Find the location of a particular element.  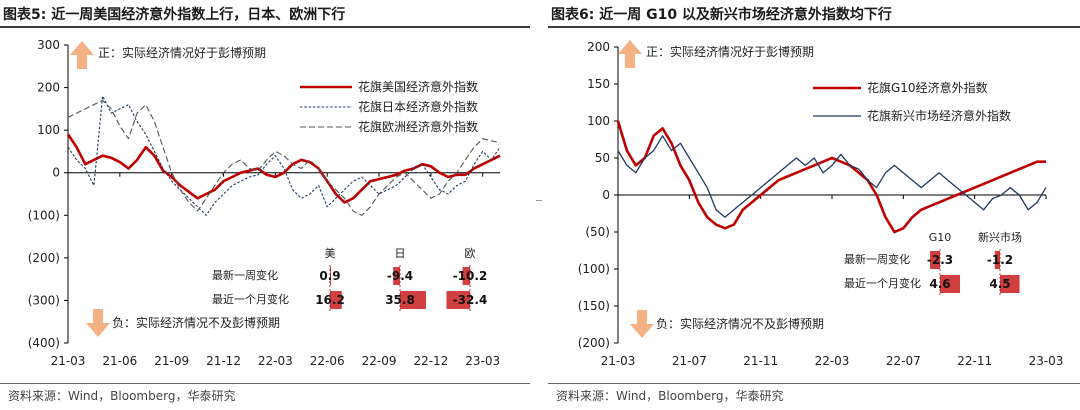

change-value: -2.3 is located at coordinates (940, 260).